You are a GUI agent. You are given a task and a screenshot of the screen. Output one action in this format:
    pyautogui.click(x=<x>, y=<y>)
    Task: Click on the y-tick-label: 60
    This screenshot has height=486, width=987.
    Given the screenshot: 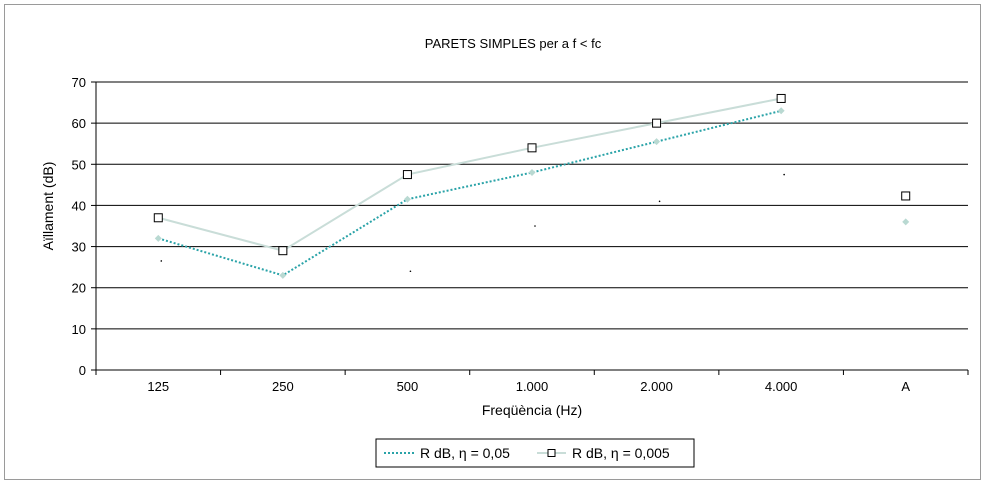 What is the action you would take?
    pyautogui.click(x=79, y=123)
    